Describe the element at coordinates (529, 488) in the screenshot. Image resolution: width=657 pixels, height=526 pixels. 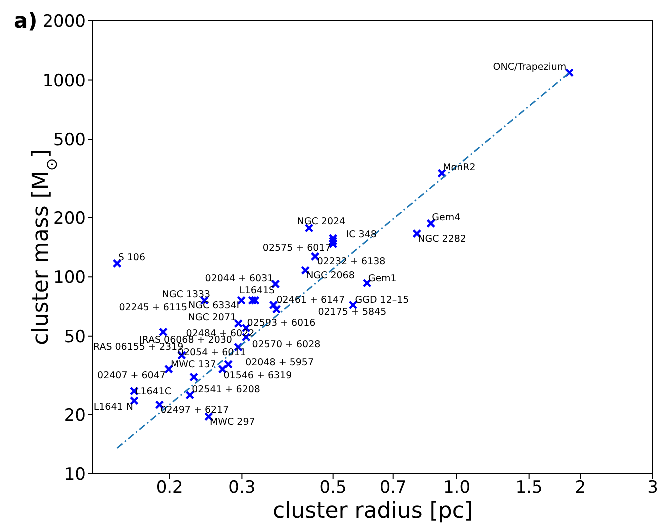
I see `x-tick-label: 1.5` at that location.